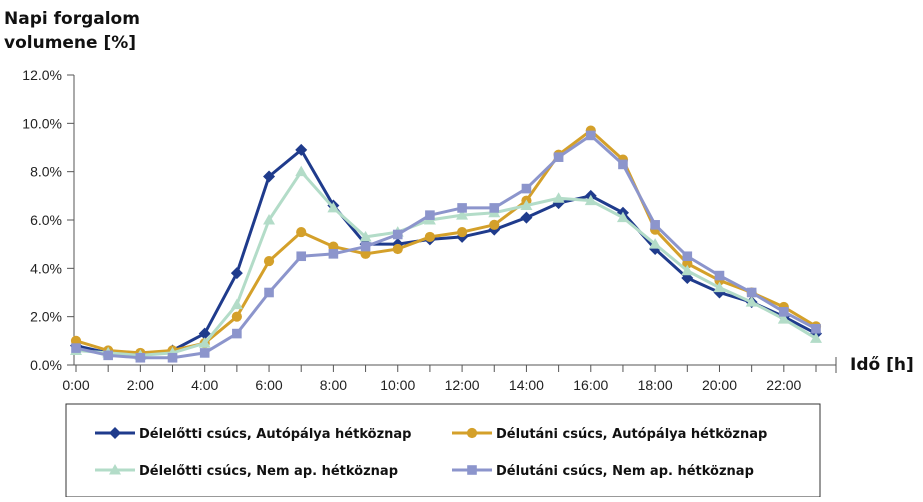 The image size is (923, 502). What do you see at coordinates (46, 317) in the screenshot?
I see `y-tick-label: 2.0%` at bounding box center [46, 317].